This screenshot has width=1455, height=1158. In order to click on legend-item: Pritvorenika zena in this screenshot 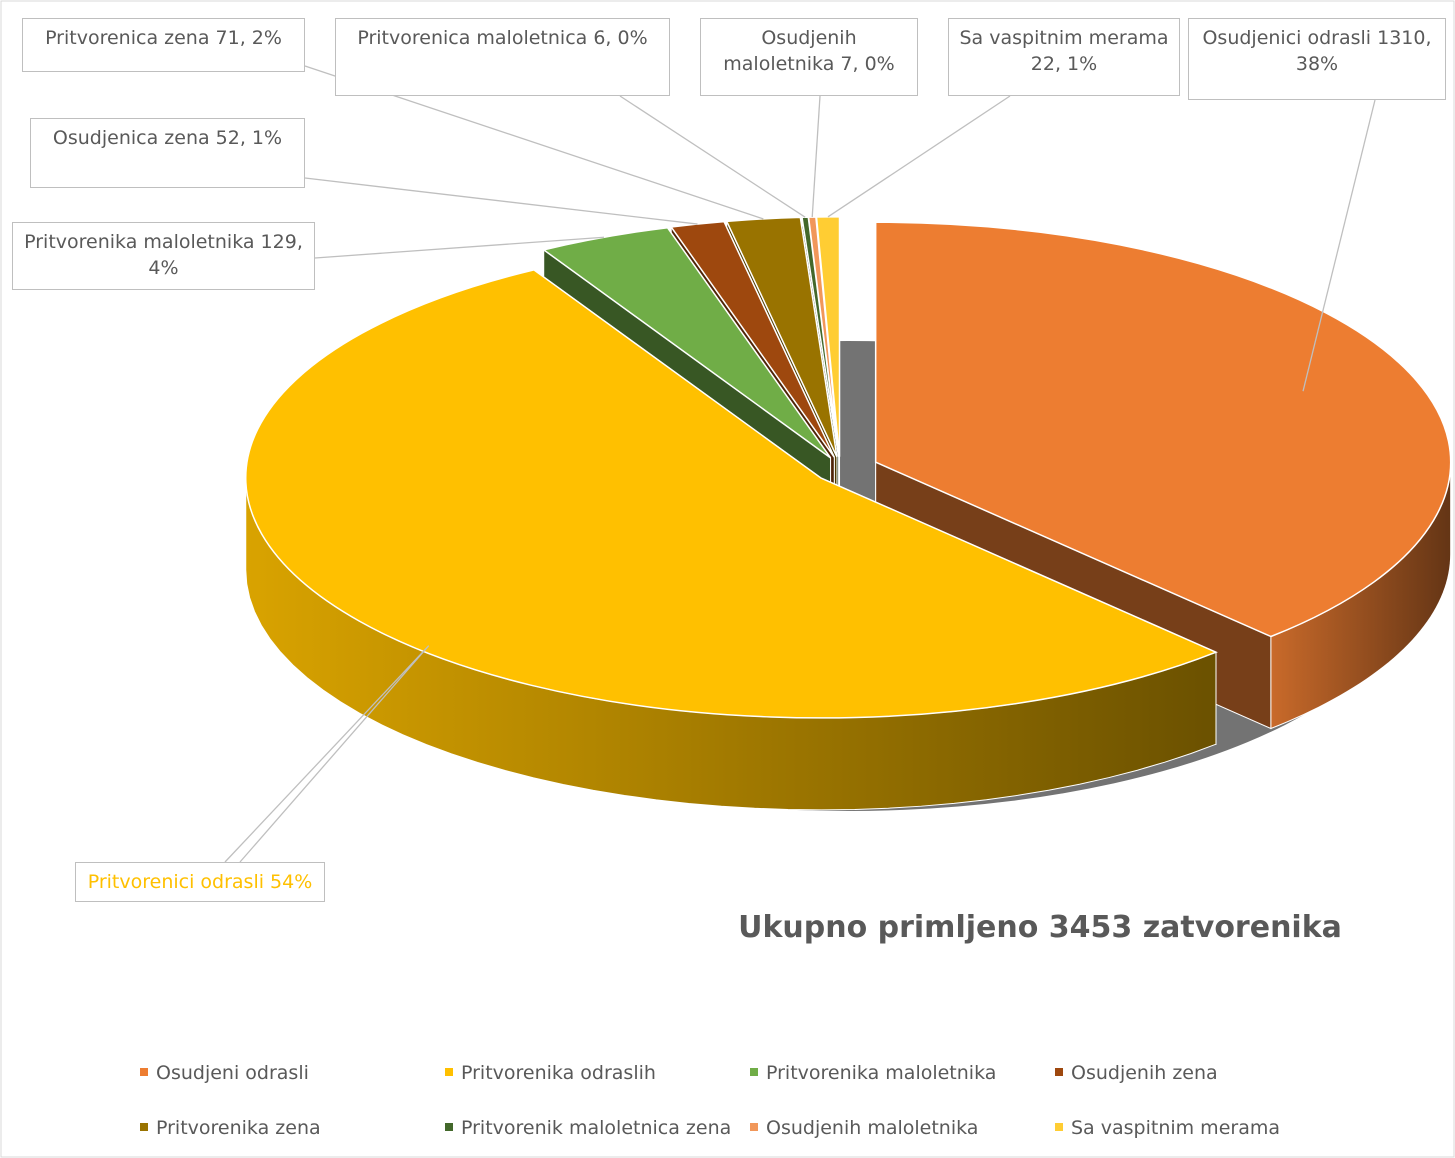, I will do `click(230, 1128)`.